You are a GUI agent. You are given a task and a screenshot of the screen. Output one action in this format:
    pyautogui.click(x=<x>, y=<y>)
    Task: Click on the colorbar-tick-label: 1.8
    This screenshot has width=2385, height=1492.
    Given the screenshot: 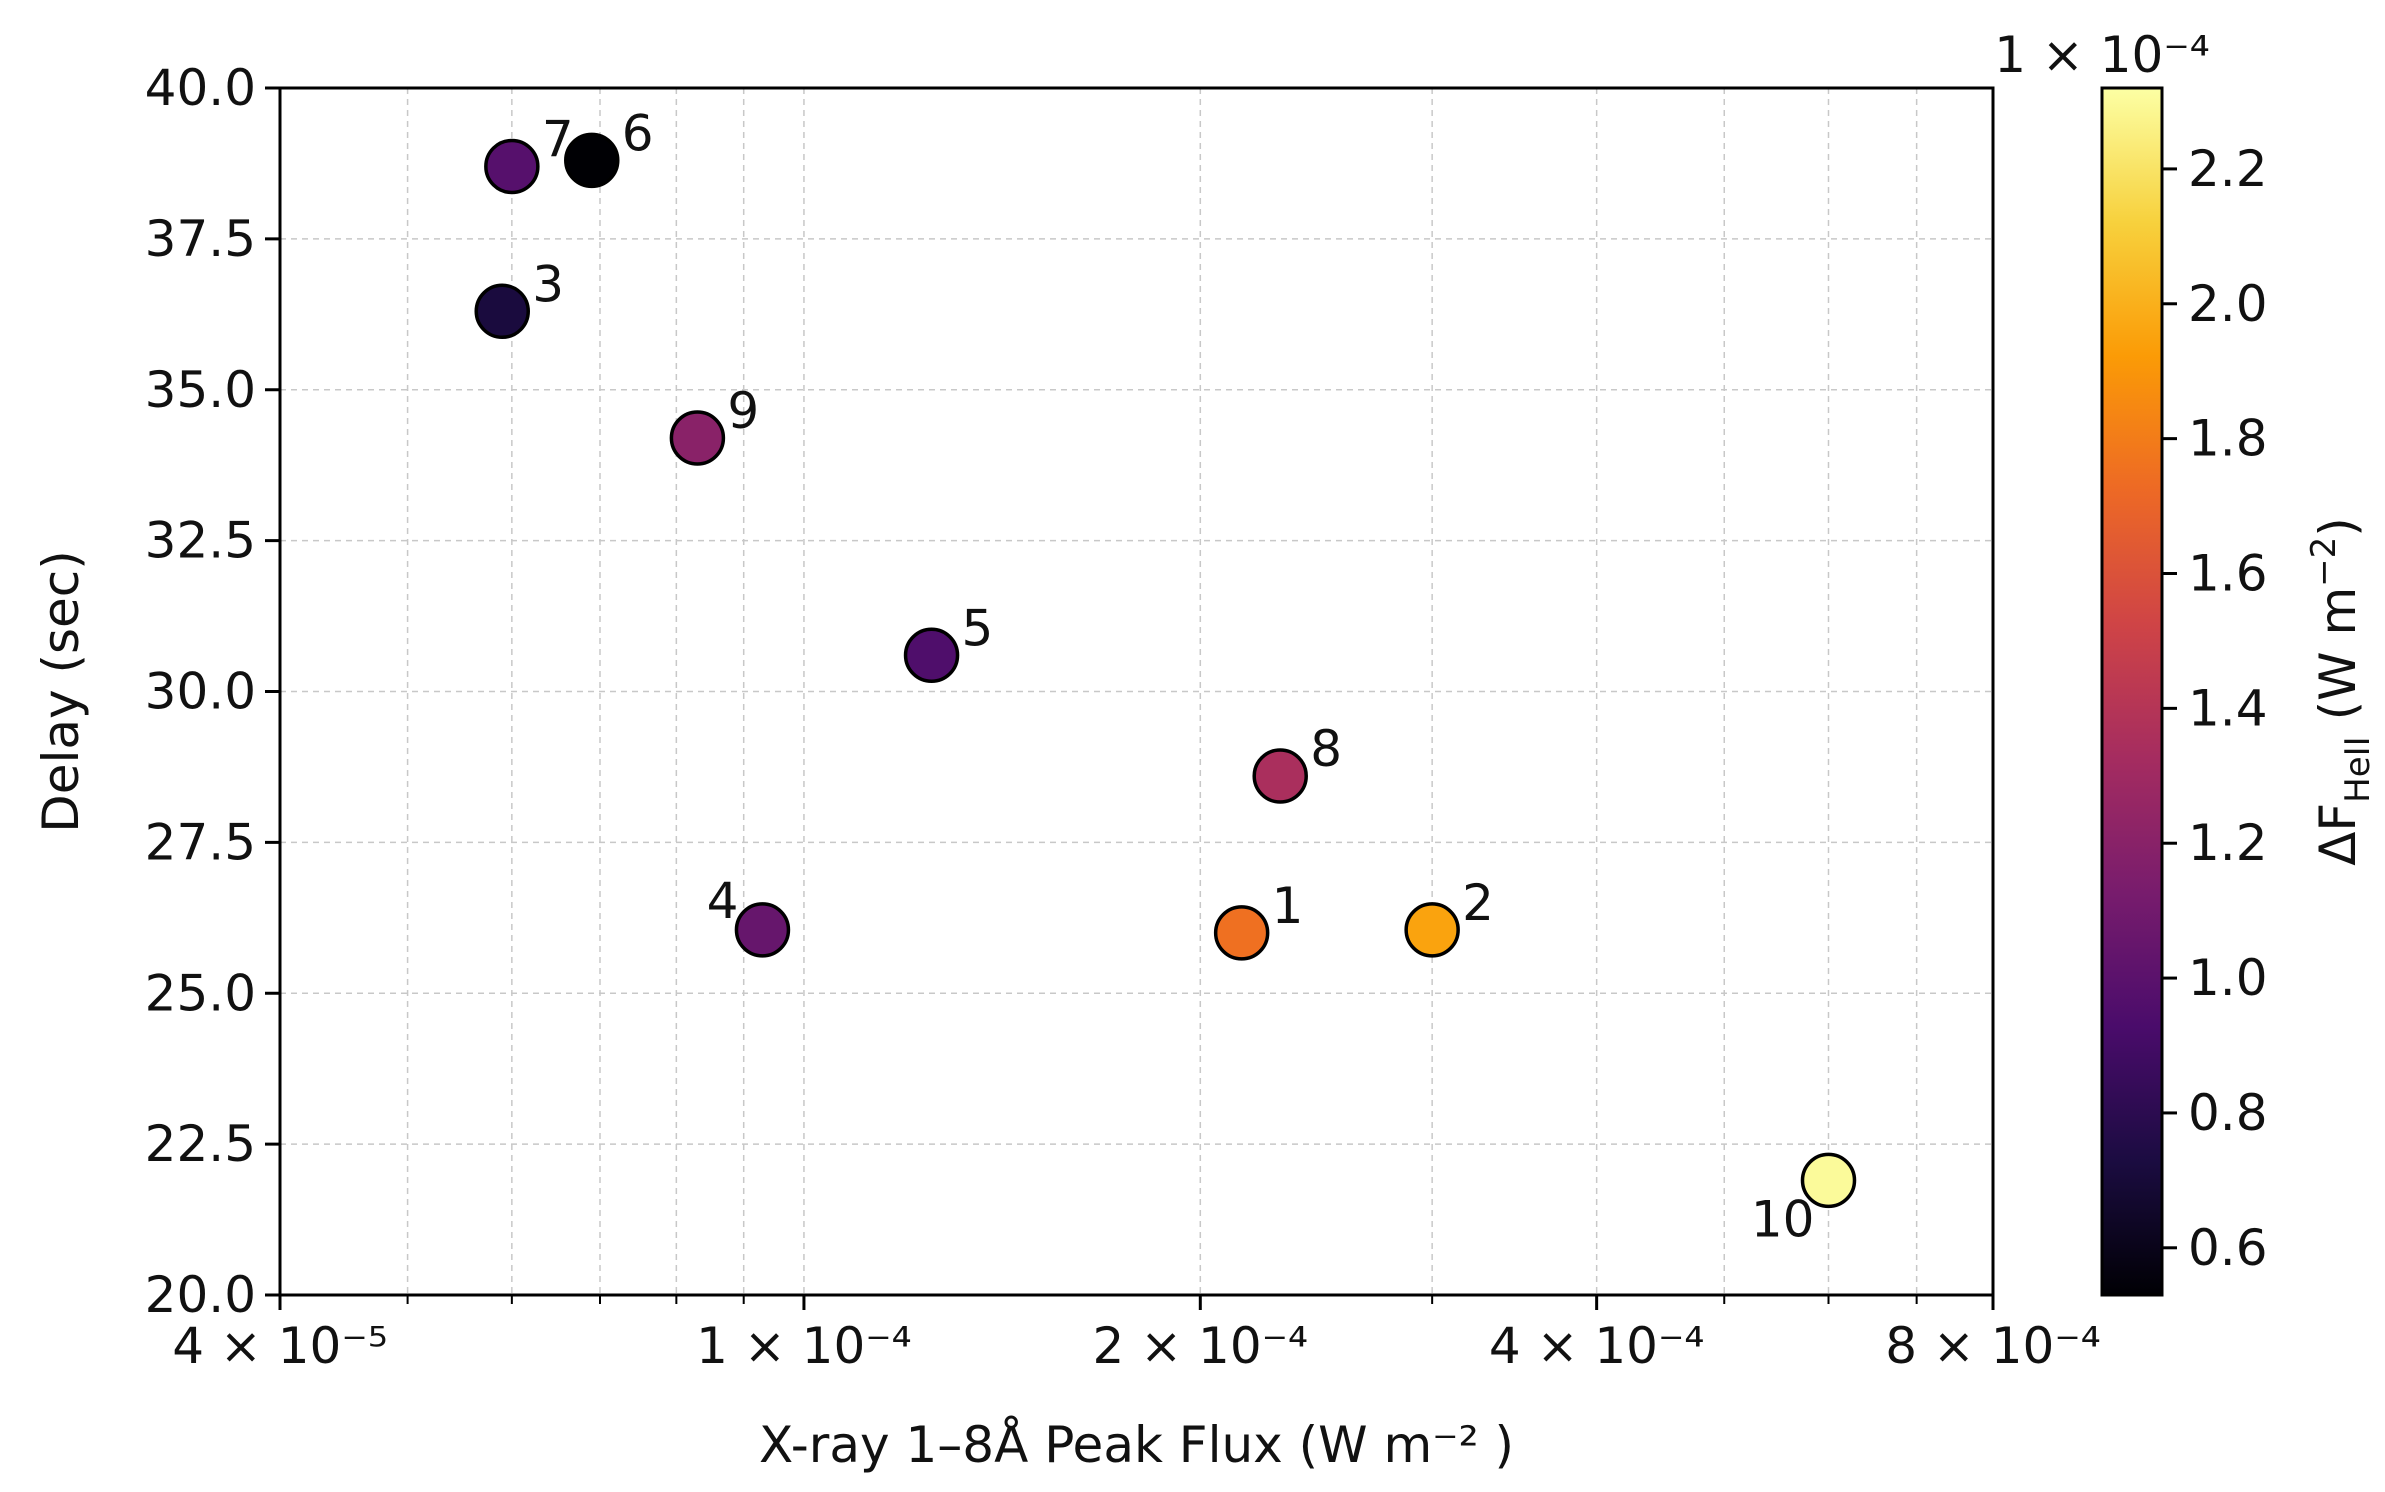 What is the action you would take?
    pyautogui.click(x=2228, y=439)
    